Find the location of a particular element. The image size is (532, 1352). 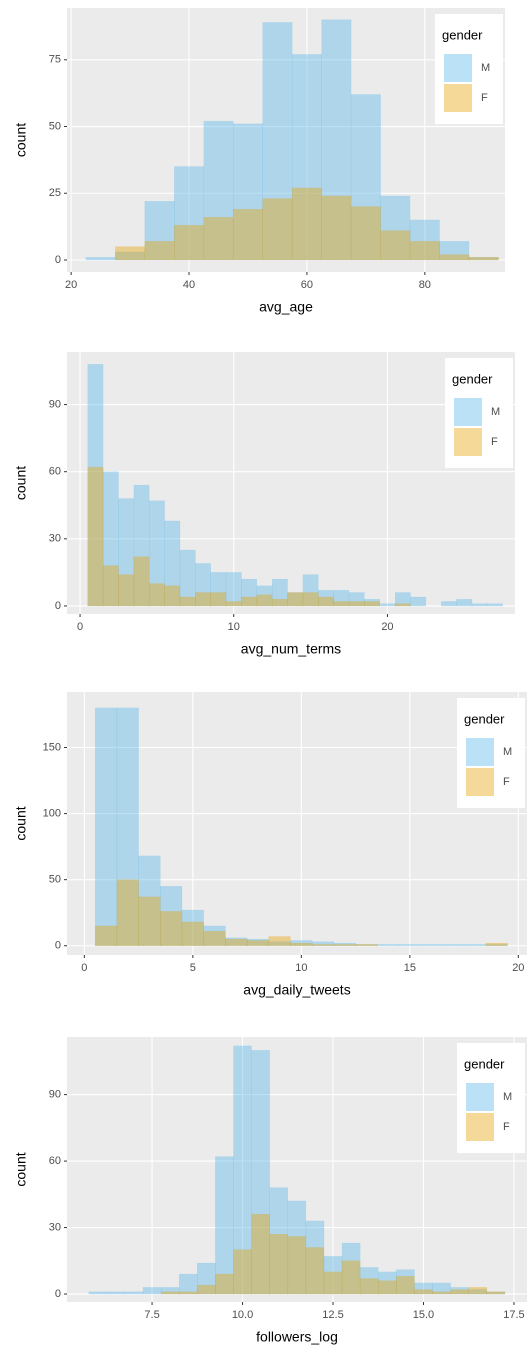

x-tick-label: 0 is located at coordinates (80, 627).